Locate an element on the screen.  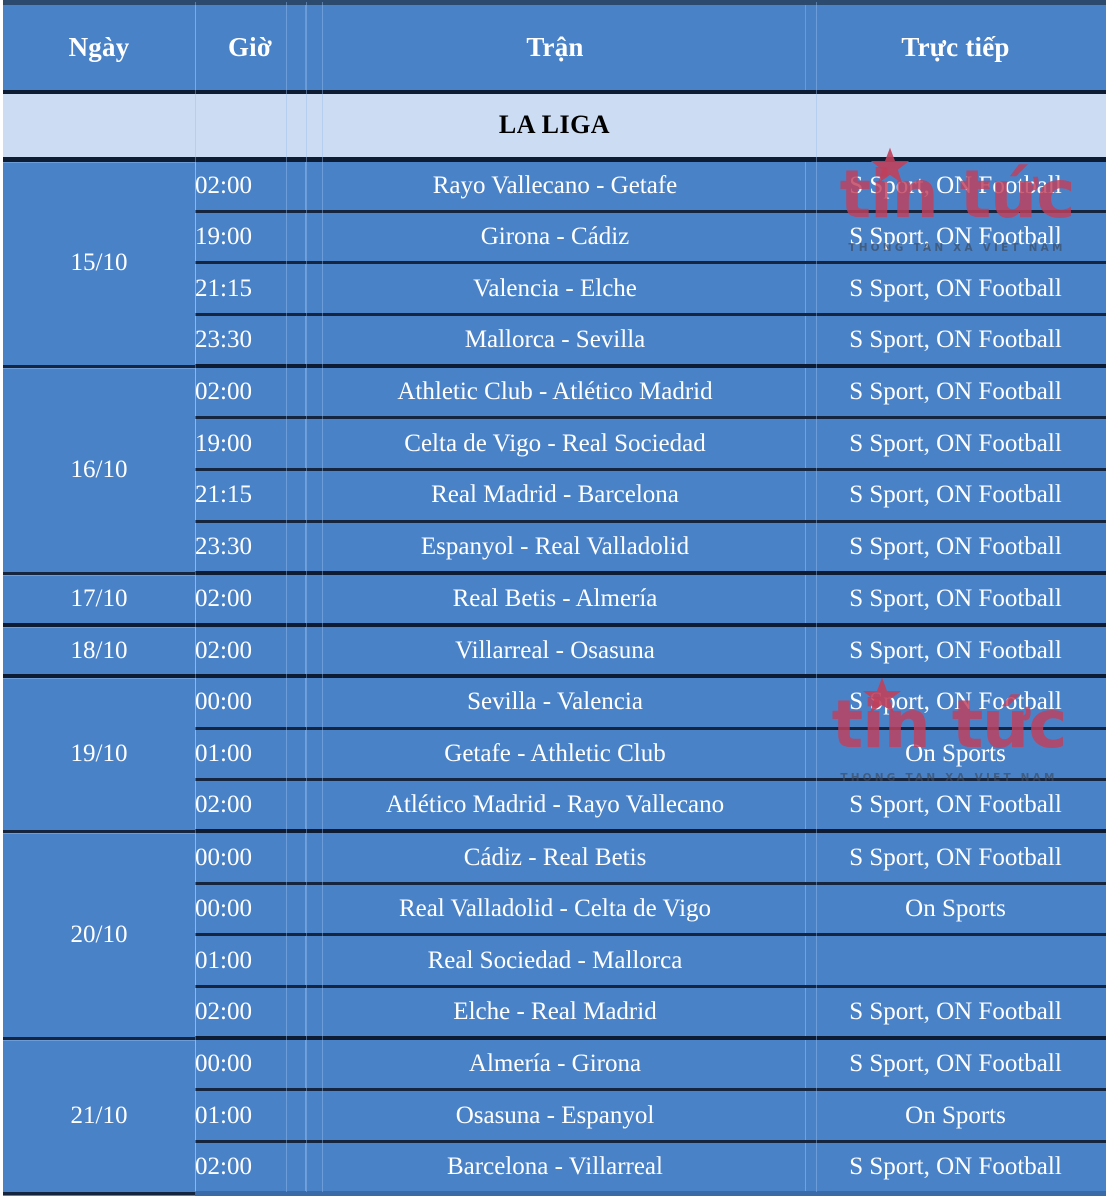
cell-match: Athletic Club - Atlético Madrid is located at coordinates (555, 393).